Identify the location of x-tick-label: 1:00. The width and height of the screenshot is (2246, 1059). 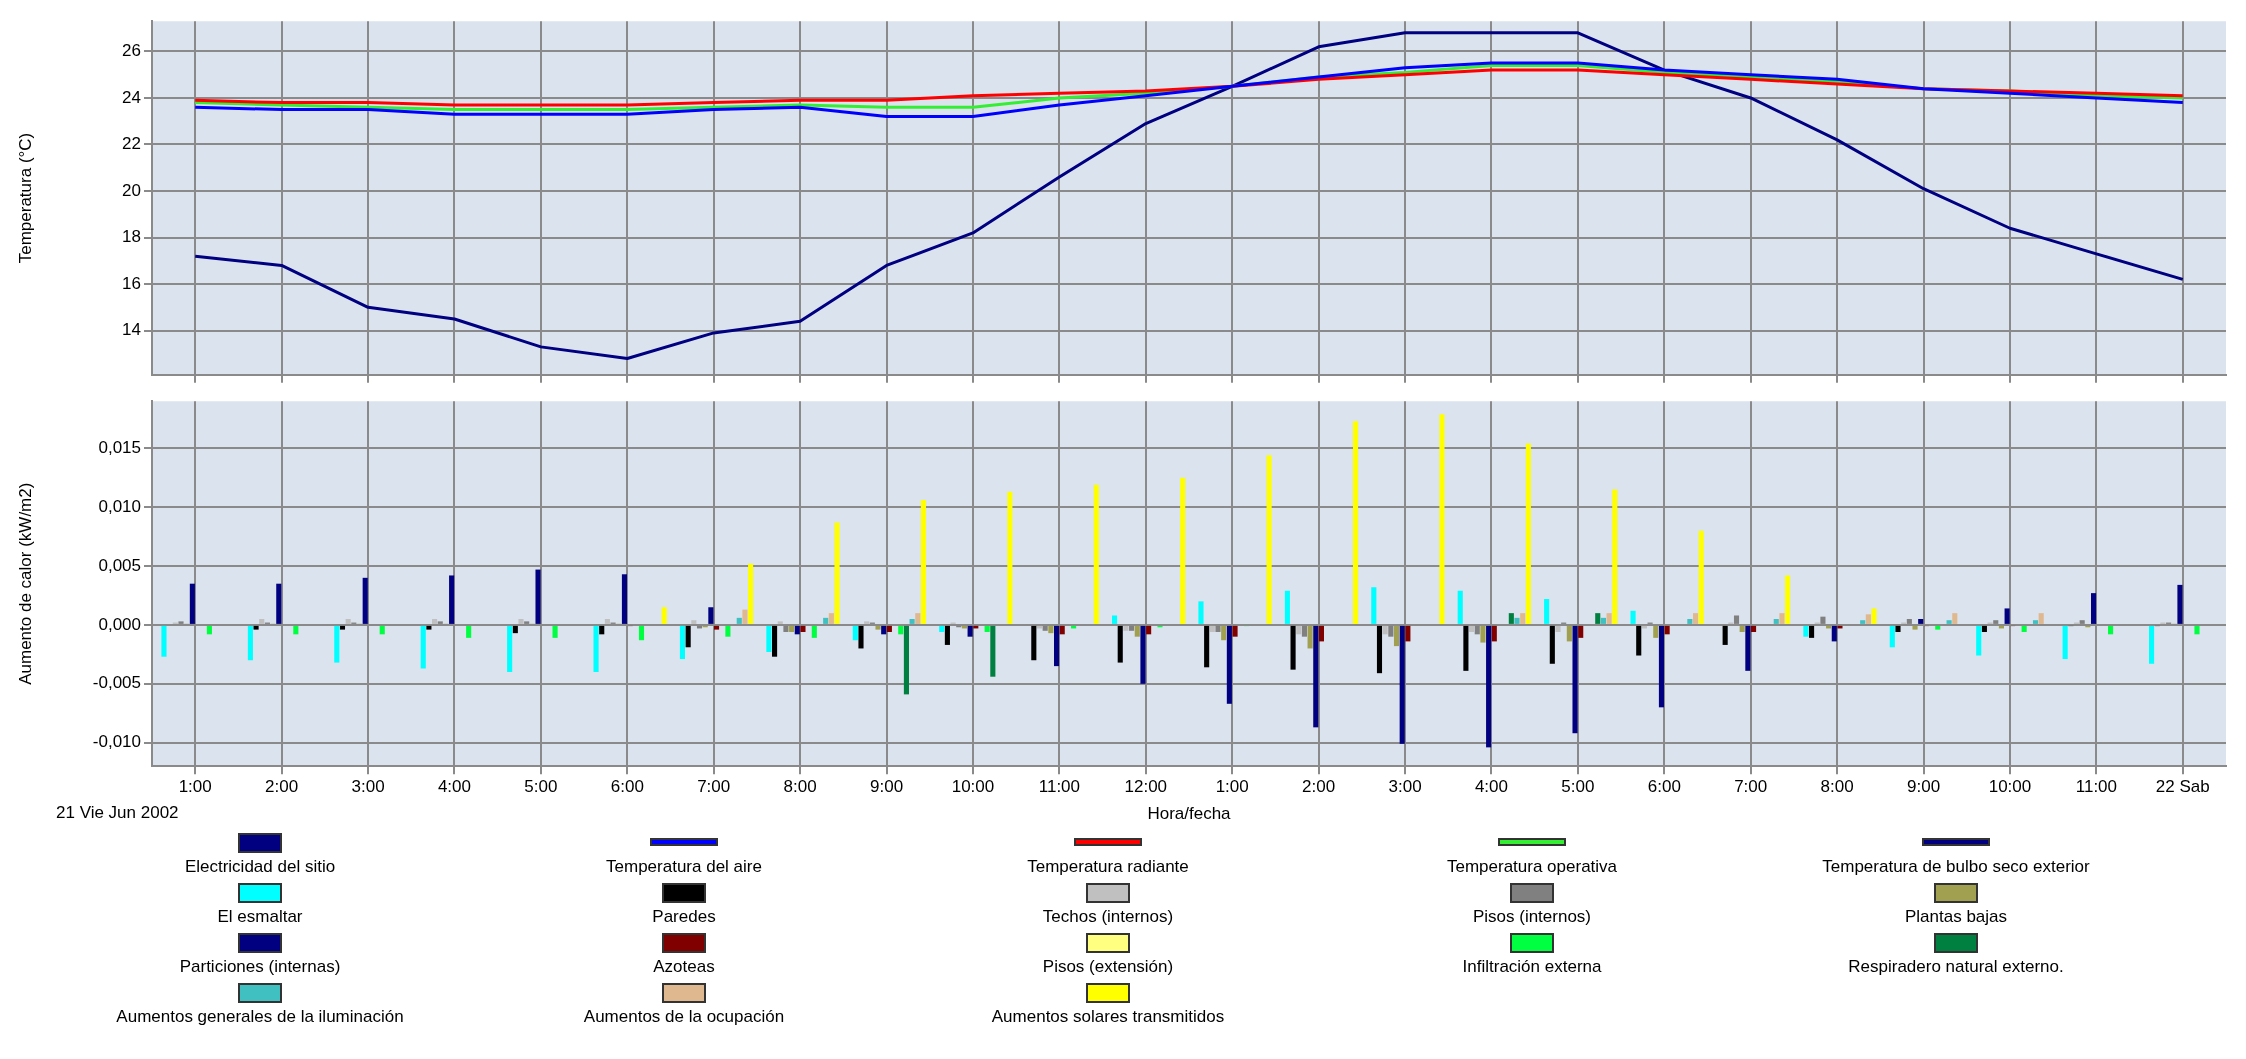
(195, 787).